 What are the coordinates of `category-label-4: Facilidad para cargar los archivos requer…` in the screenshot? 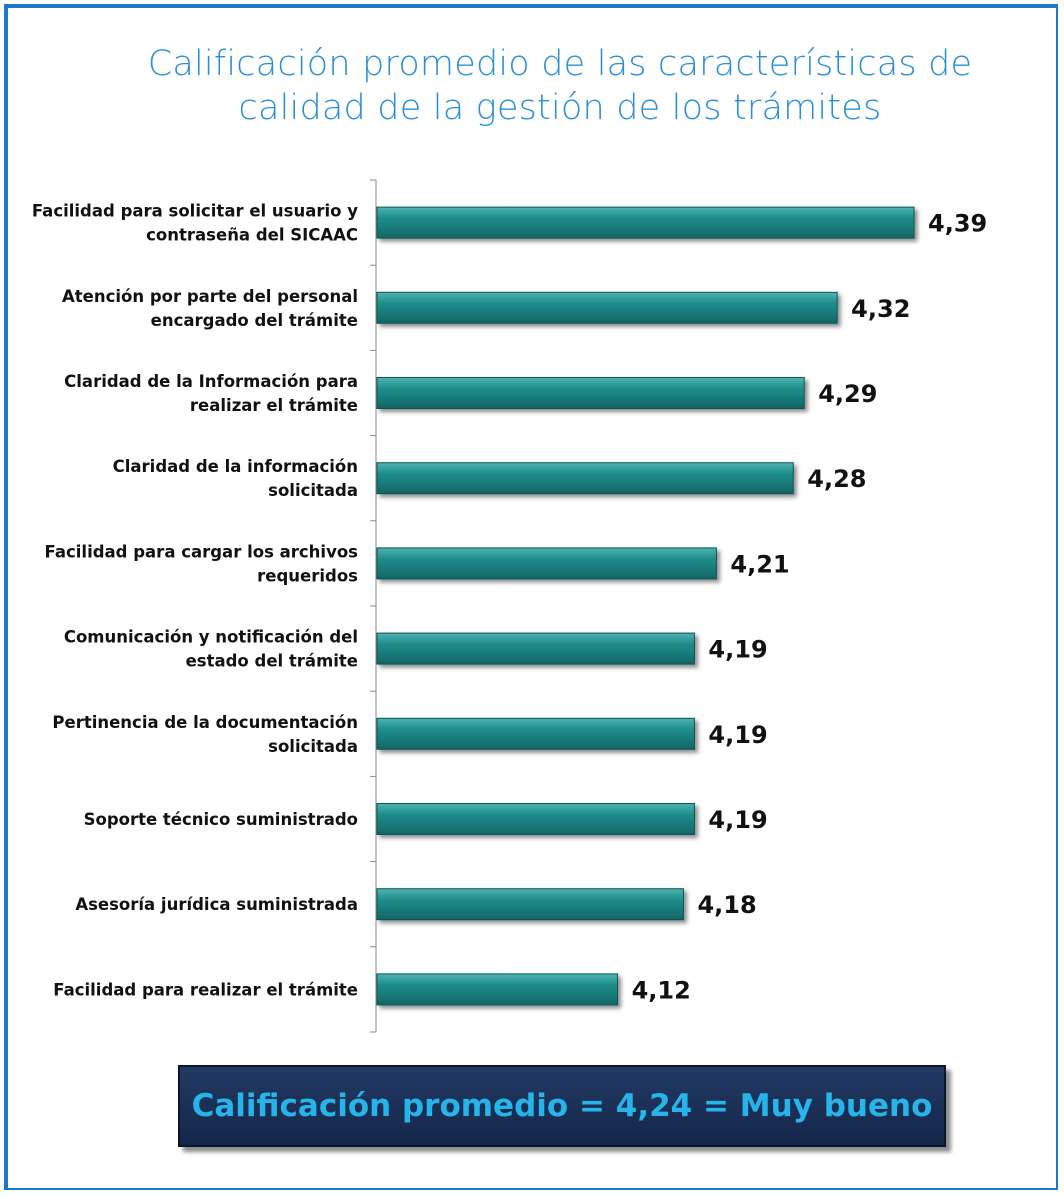 It's located at (202, 563).